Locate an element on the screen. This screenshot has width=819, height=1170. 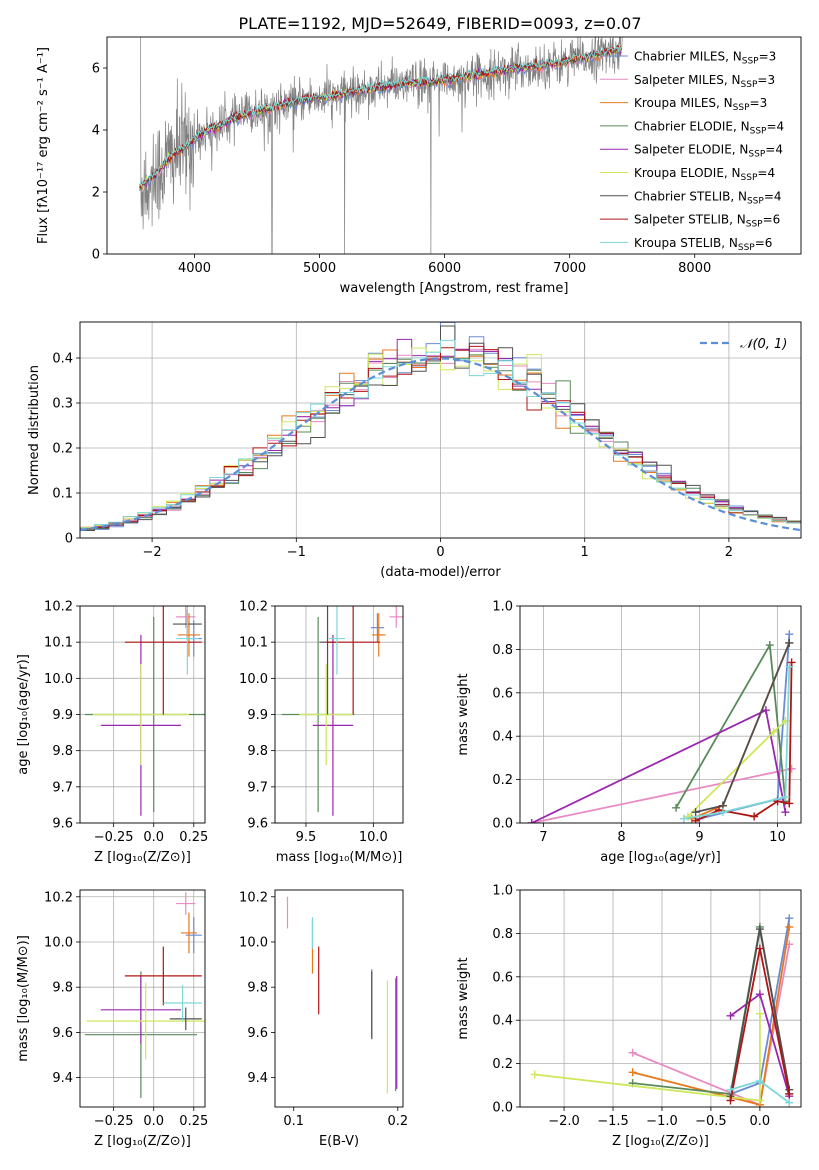
x-tick-label: 0.1 is located at coordinates (293, 1121).